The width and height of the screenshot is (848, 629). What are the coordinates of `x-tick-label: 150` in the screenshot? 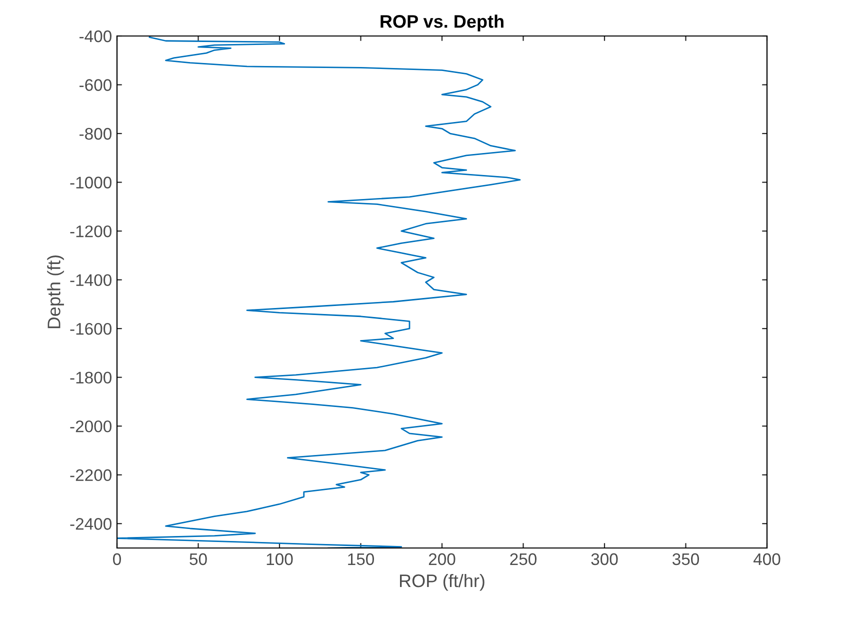 It's located at (361, 559).